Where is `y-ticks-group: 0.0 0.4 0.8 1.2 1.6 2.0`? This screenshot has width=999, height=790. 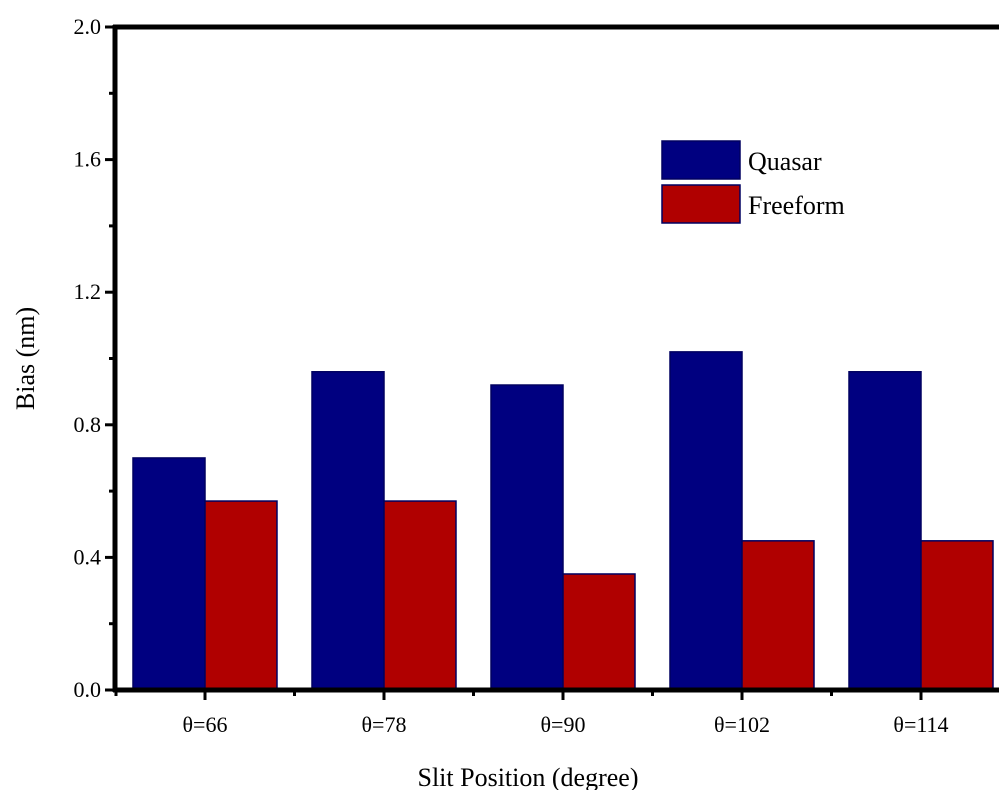
y-ticks-group: 0.0 0.4 0.8 1.2 1.6 2.0 is located at coordinates (94, 358).